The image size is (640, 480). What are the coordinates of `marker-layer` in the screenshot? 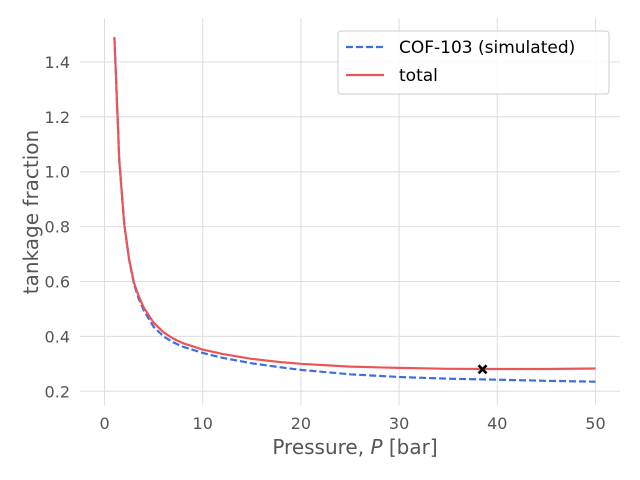 It's located at (482, 369).